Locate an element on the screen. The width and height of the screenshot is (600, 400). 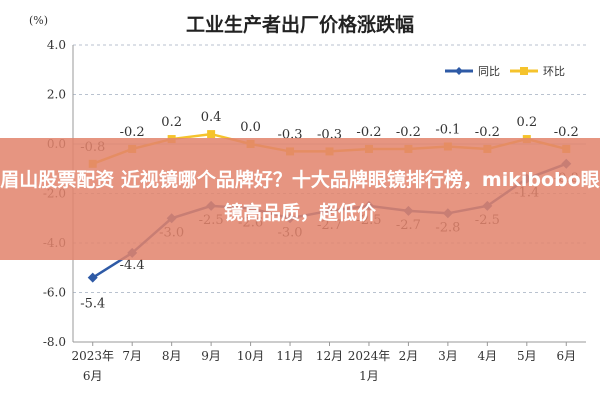
data-label: 0.4 is located at coordinates (211, 117).